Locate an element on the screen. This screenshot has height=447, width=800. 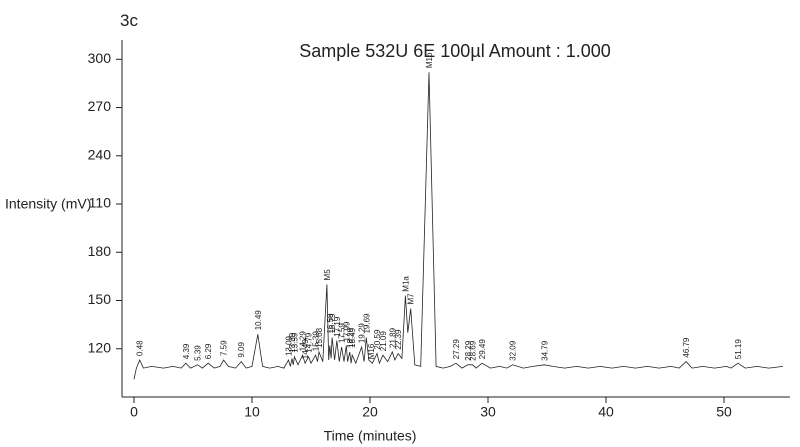
peak-label: 0.48 is located at coordinates (140, 348).